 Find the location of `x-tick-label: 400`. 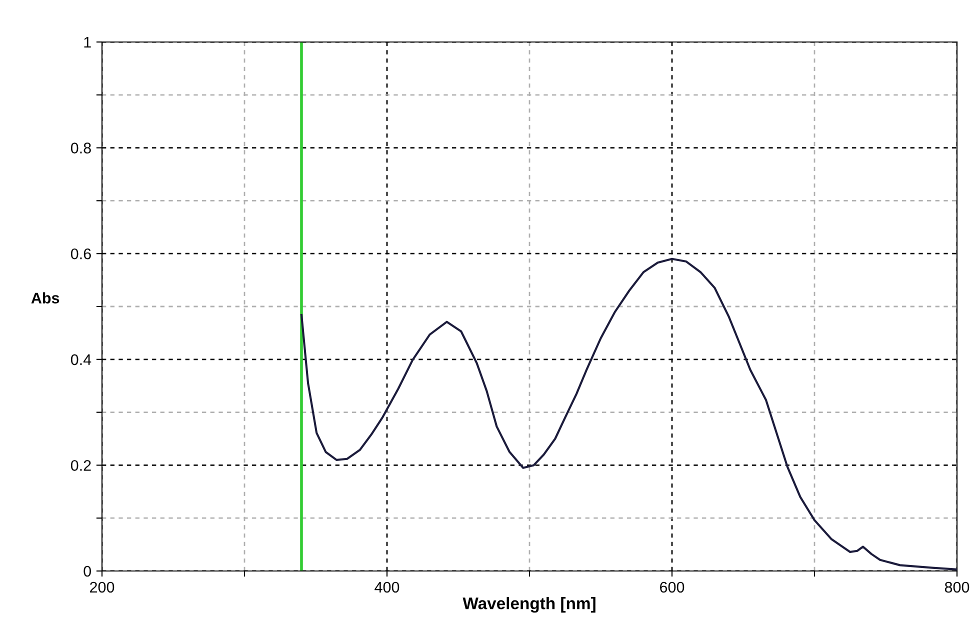

x-tick-label: 400 is located at coordinates (387, 587).